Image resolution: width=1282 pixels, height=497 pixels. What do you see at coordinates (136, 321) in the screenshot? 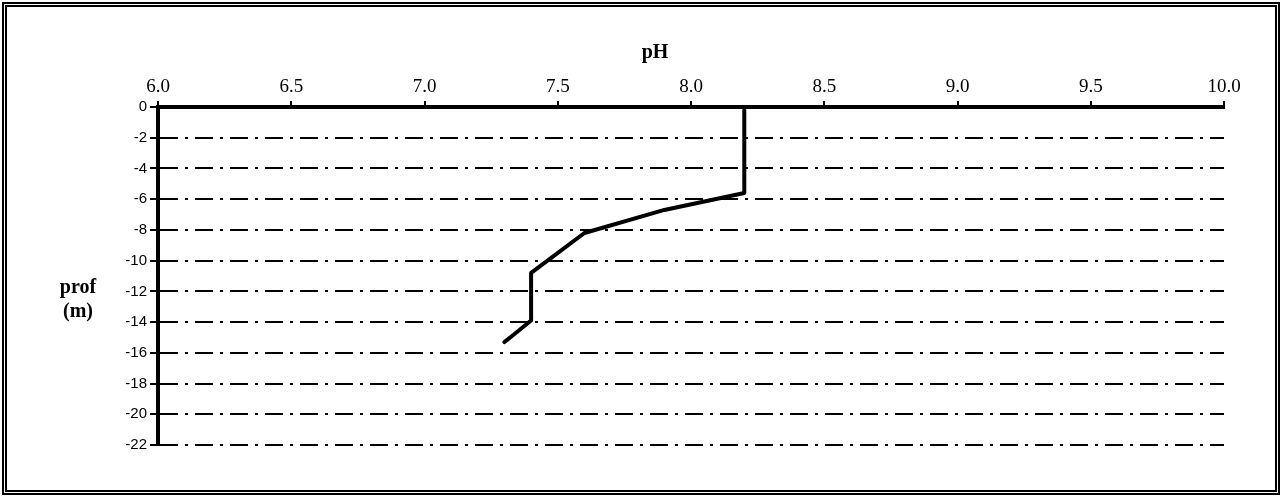
I see `y-tick-label: -14` at bounding box center [136, 321].